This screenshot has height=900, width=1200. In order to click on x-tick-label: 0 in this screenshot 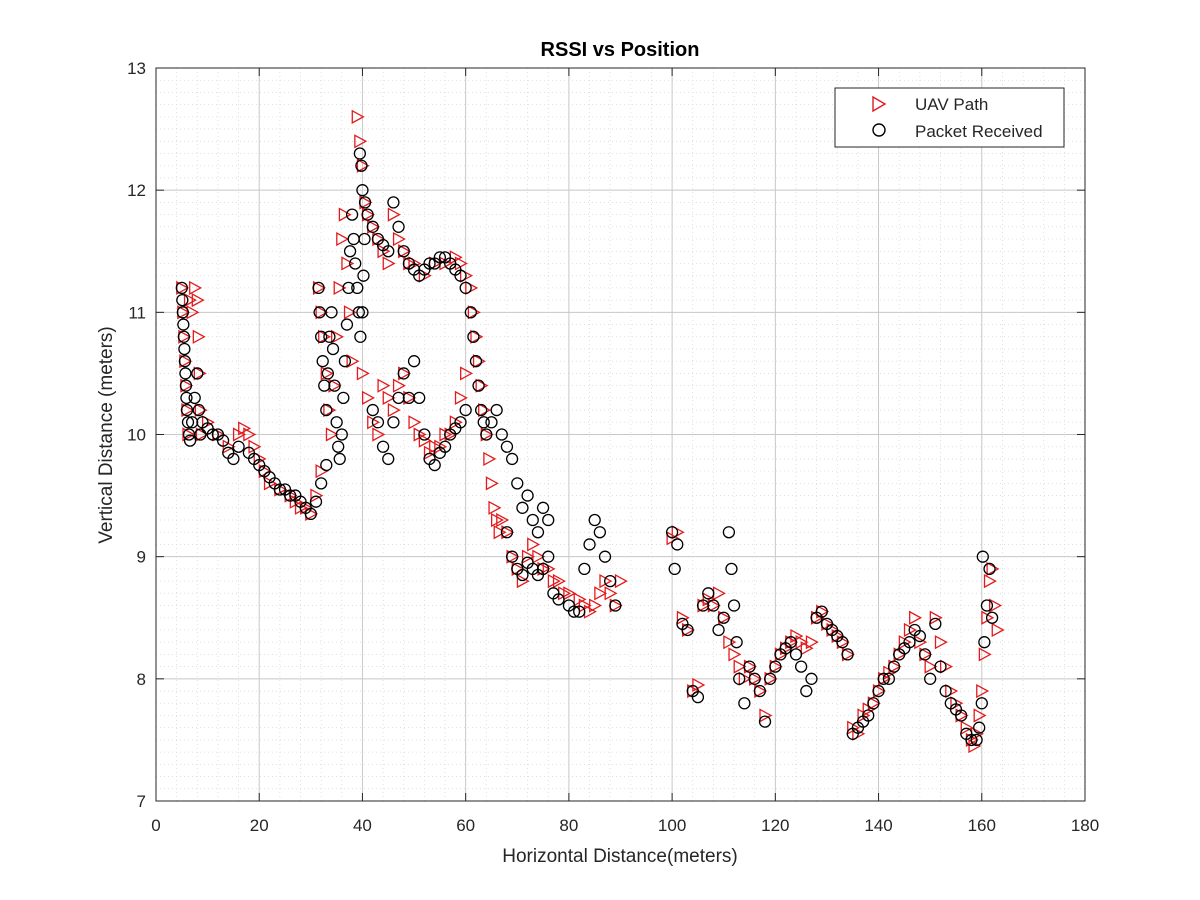, I will do `click(155, 825)`.